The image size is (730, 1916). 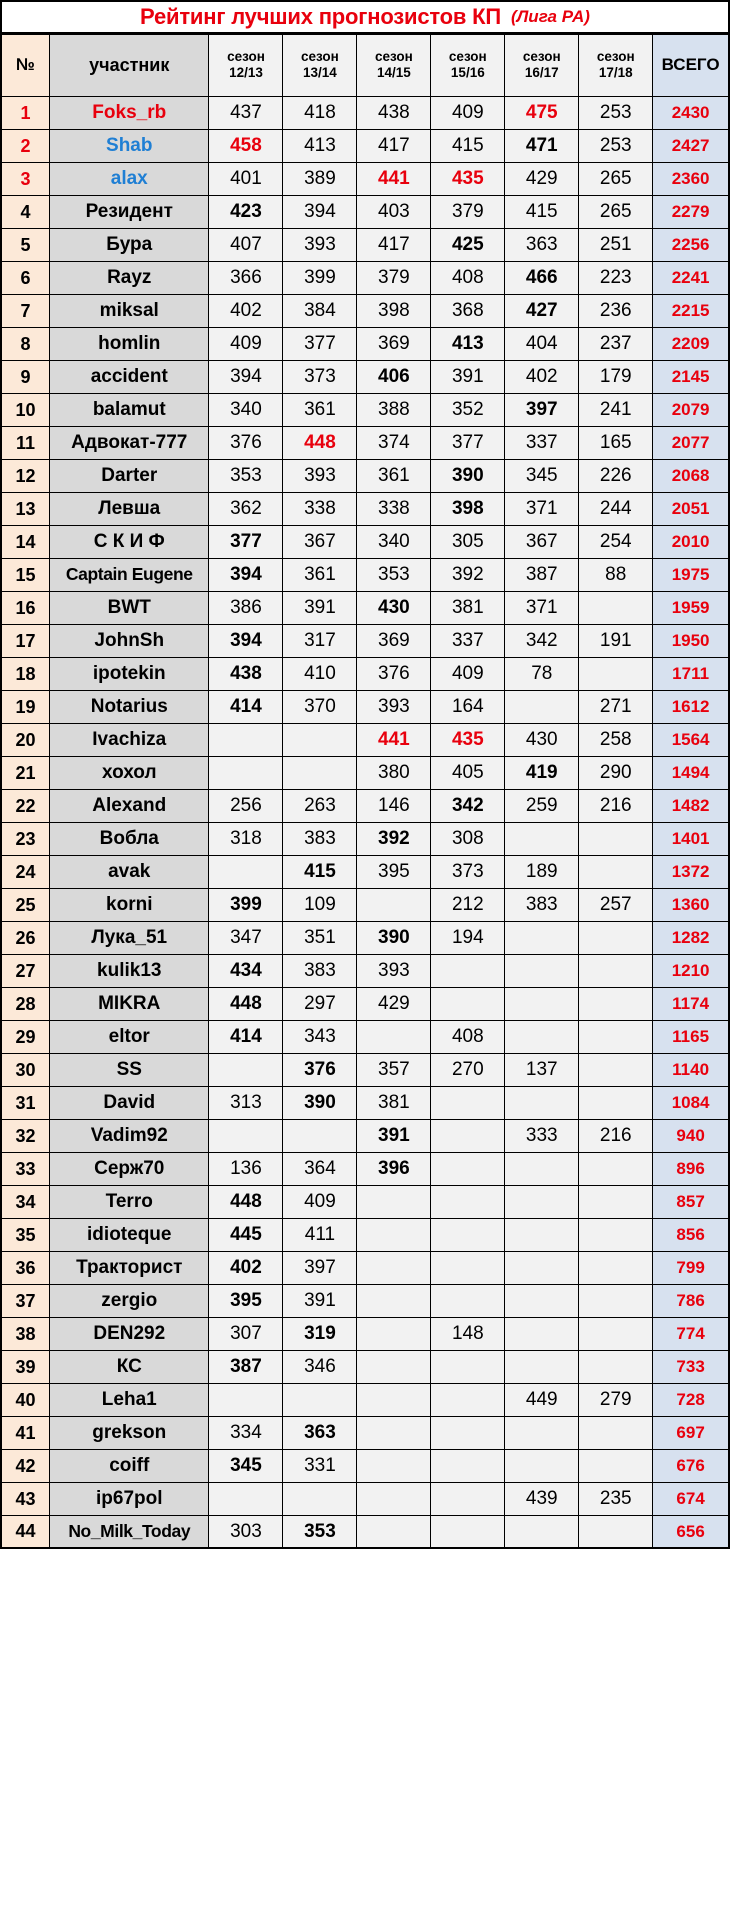 I want to click on cell-rank: 13, so click(x=25, y=508).